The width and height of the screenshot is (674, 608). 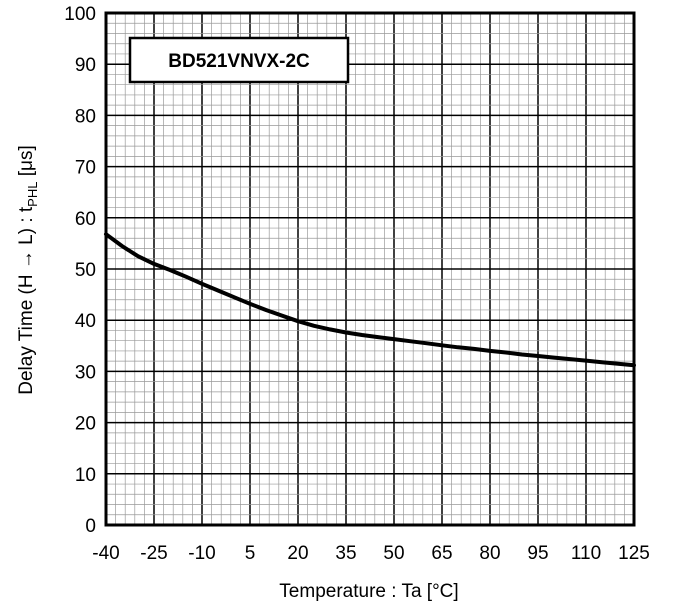 What do you see at coordinates (586, 553) in the screenshot?
I see `x-tick-label: 110` at bounding box center [586, 553].